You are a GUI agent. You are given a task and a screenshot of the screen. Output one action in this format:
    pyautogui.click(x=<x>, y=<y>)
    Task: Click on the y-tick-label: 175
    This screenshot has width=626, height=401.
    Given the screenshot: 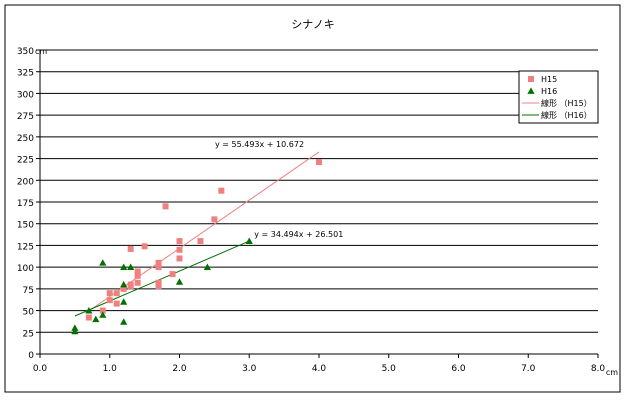 What is the action you would take?
    pyautogui.click(x=25, y=204)
    